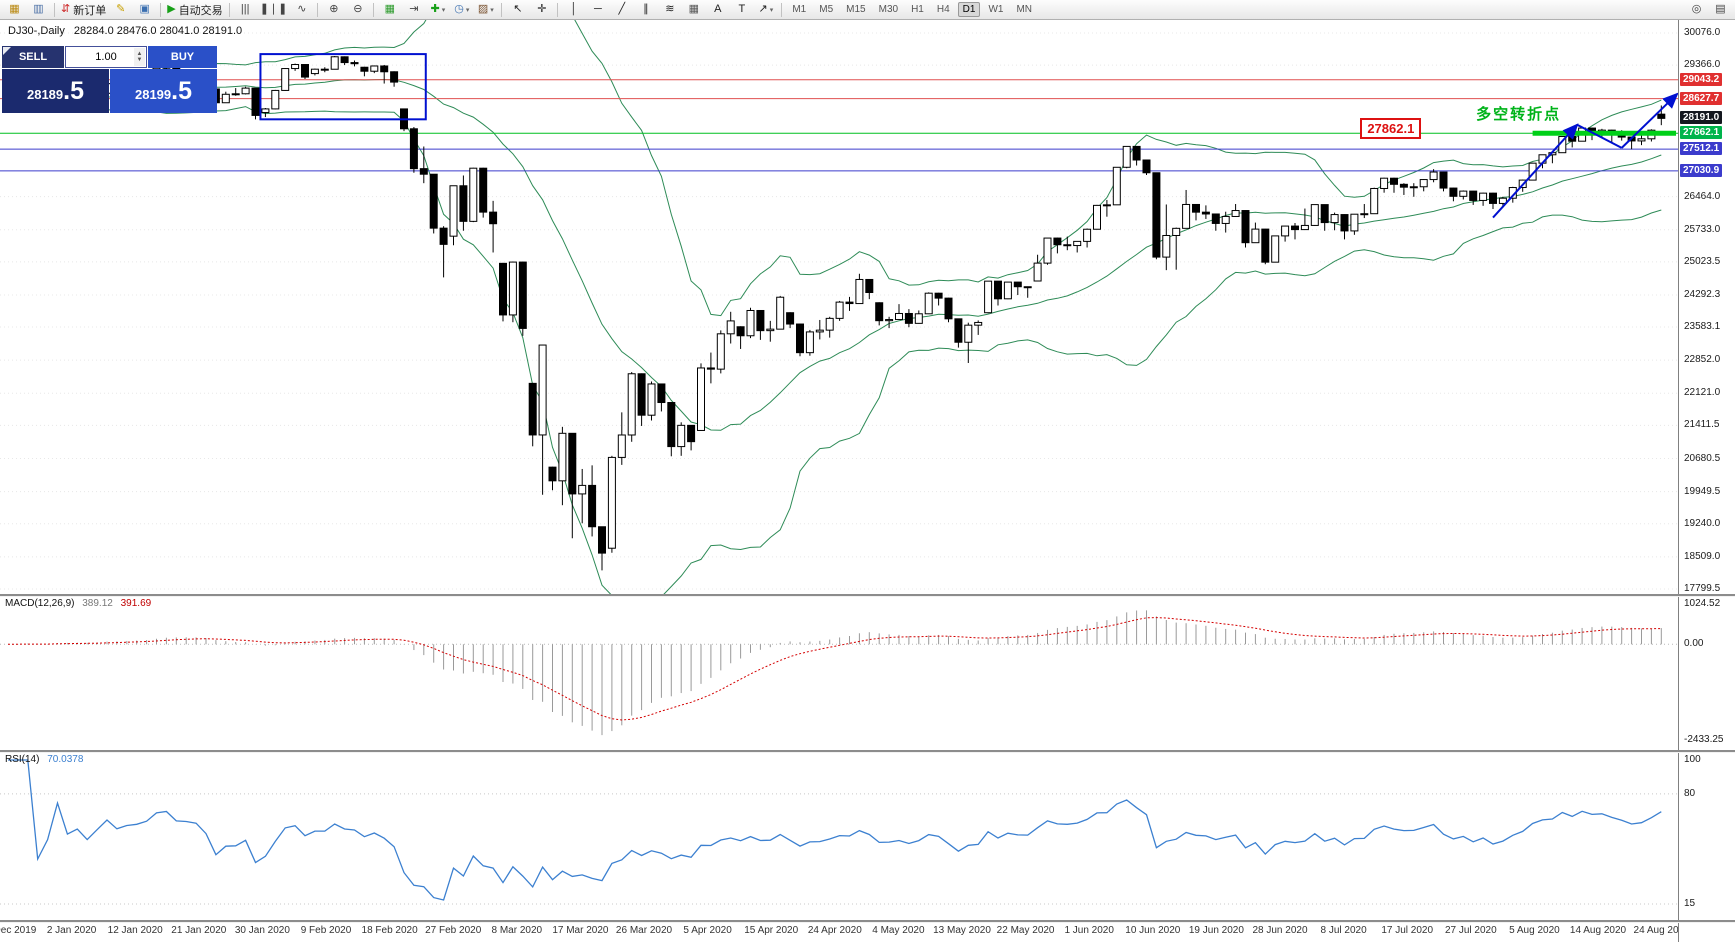 The image size is (1735, 942). What do you see at coordinates (1690, 793) in the screenshot?
I see `rsi-tick-label: 80` at bounding box center [1690, 793].